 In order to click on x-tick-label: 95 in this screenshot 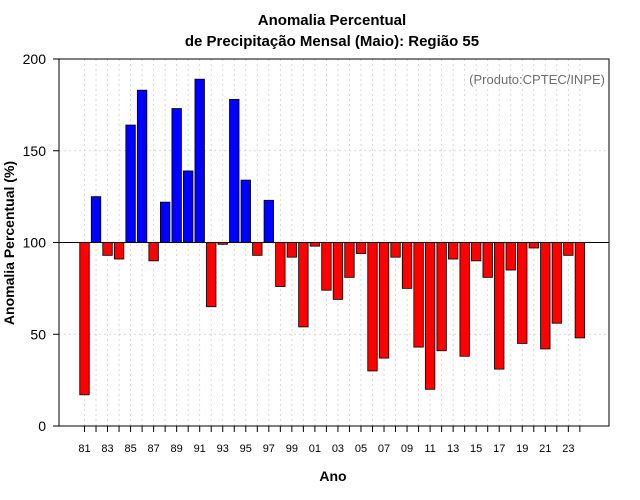, I will do `click(246, 449)`.